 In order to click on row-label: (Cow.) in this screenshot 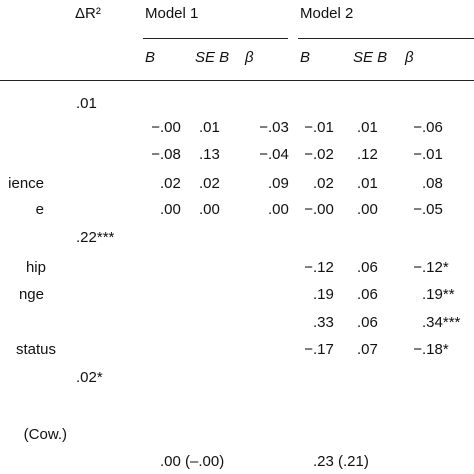, I will do `click(45, 434)`.